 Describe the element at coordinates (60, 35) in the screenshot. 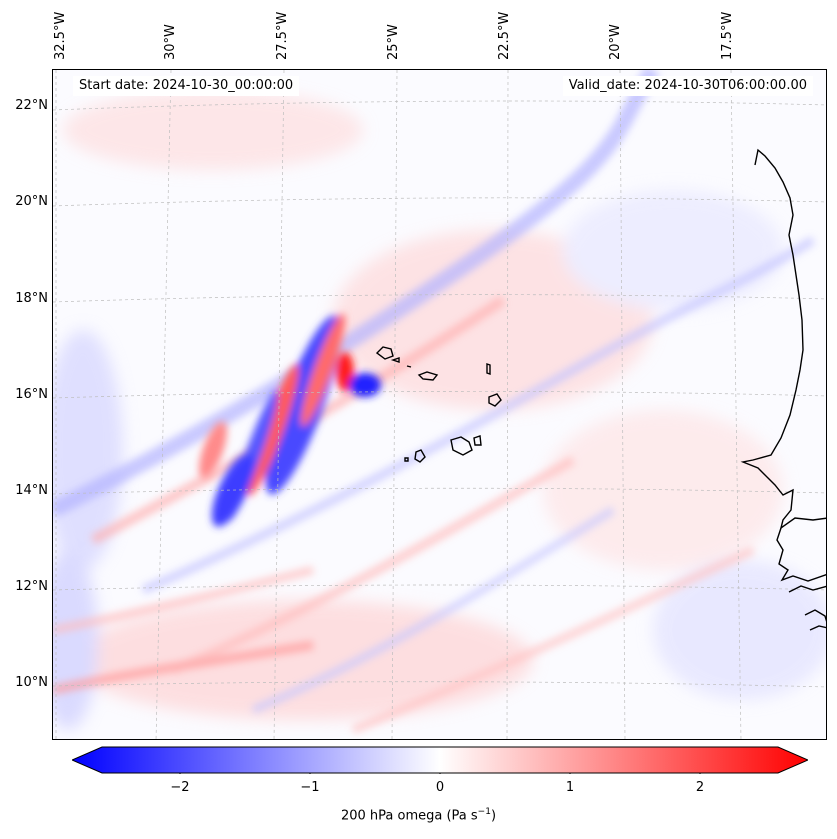

I see `lon-label: 32.5°W` at that location.